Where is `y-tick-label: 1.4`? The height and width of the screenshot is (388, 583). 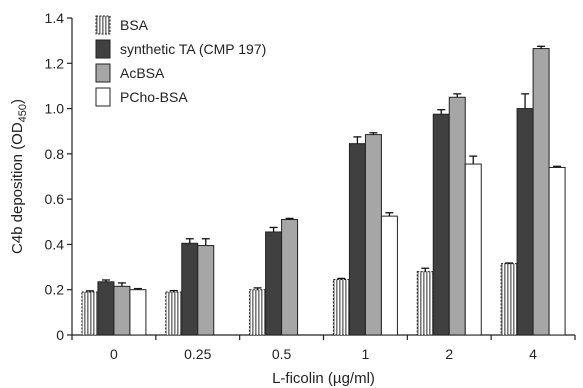 y-tick-label: 1.4 is located at coordinates (55, 18).